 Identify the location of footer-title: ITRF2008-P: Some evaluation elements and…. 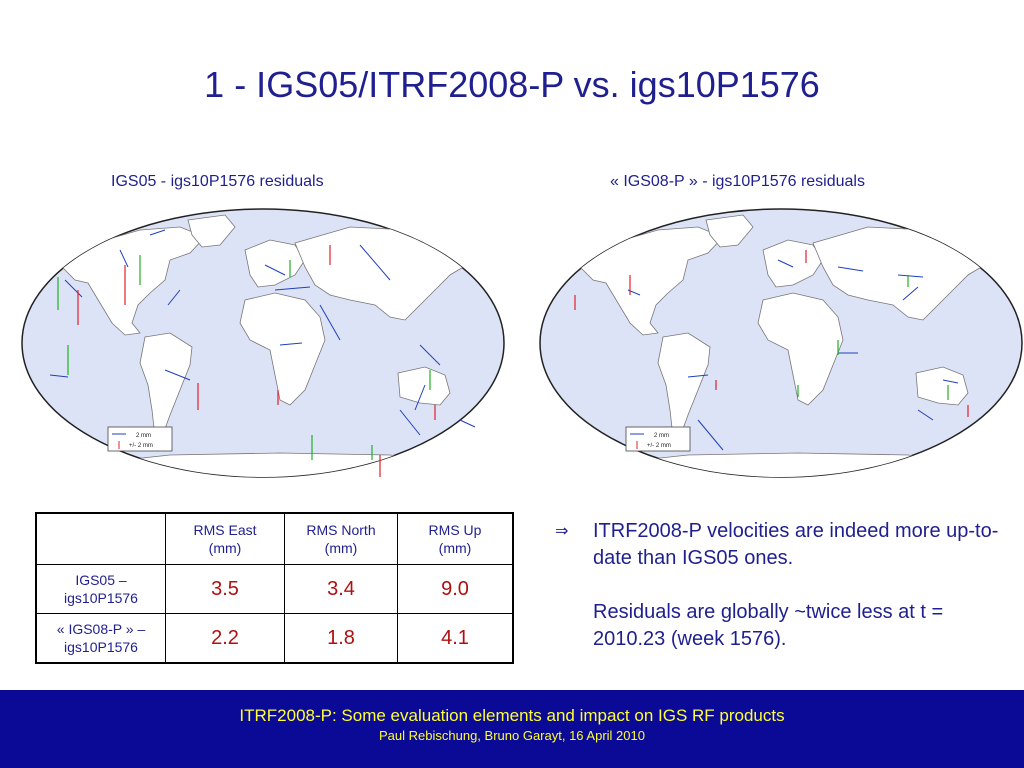
(512, 715).